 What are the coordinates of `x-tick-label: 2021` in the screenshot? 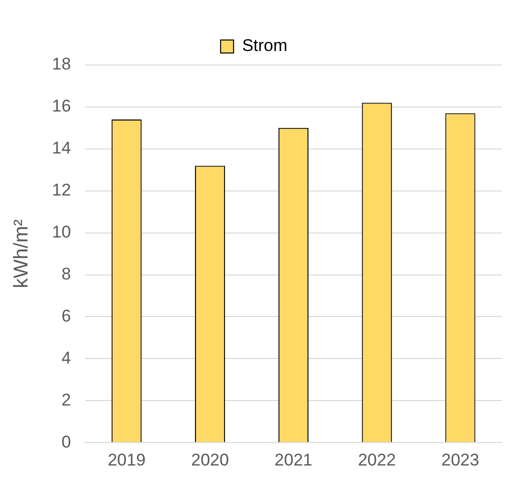 It's located at (293, 460).